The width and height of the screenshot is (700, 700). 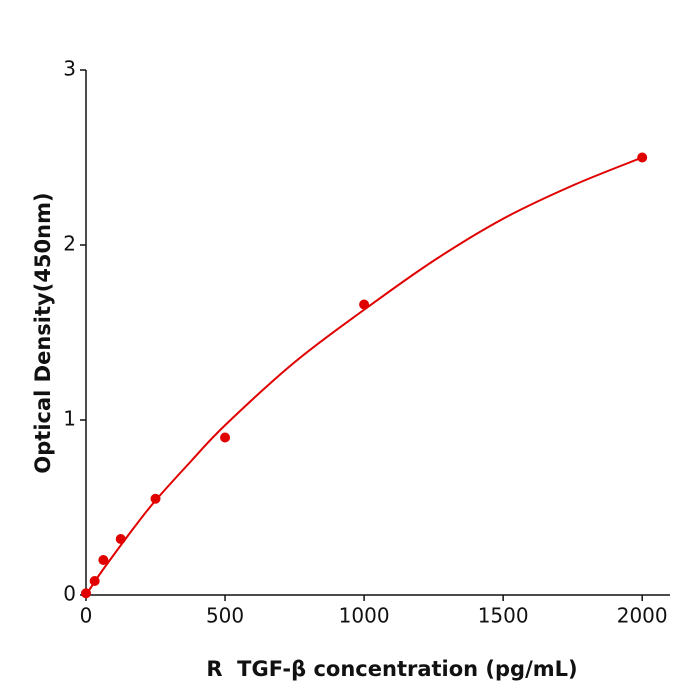 What do you see at coordinates (69, 244) in the screenshot?
I see `y-tick-label: 2` at bounding box center [69, 244].